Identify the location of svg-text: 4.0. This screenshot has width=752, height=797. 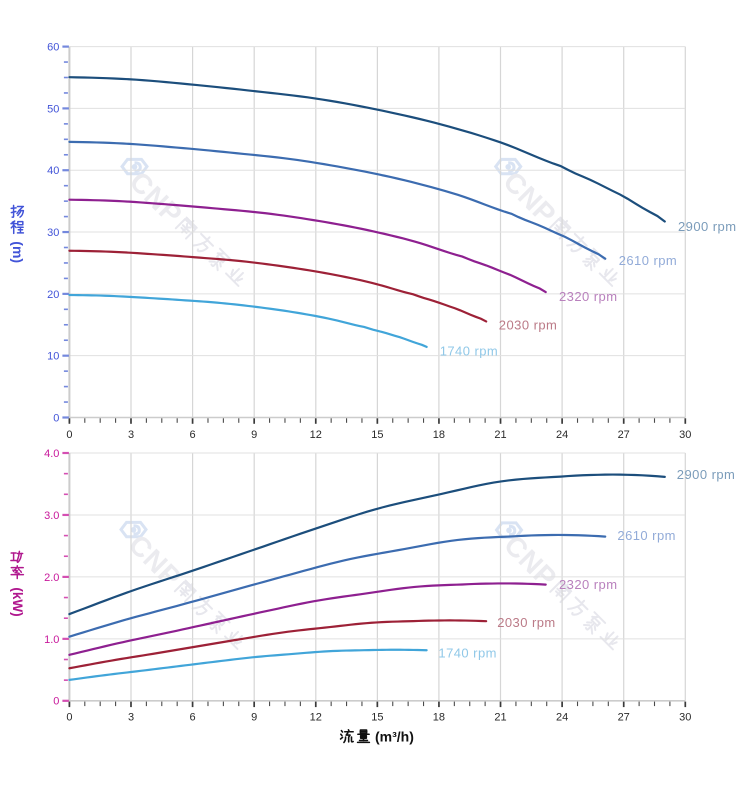
(51, 454).